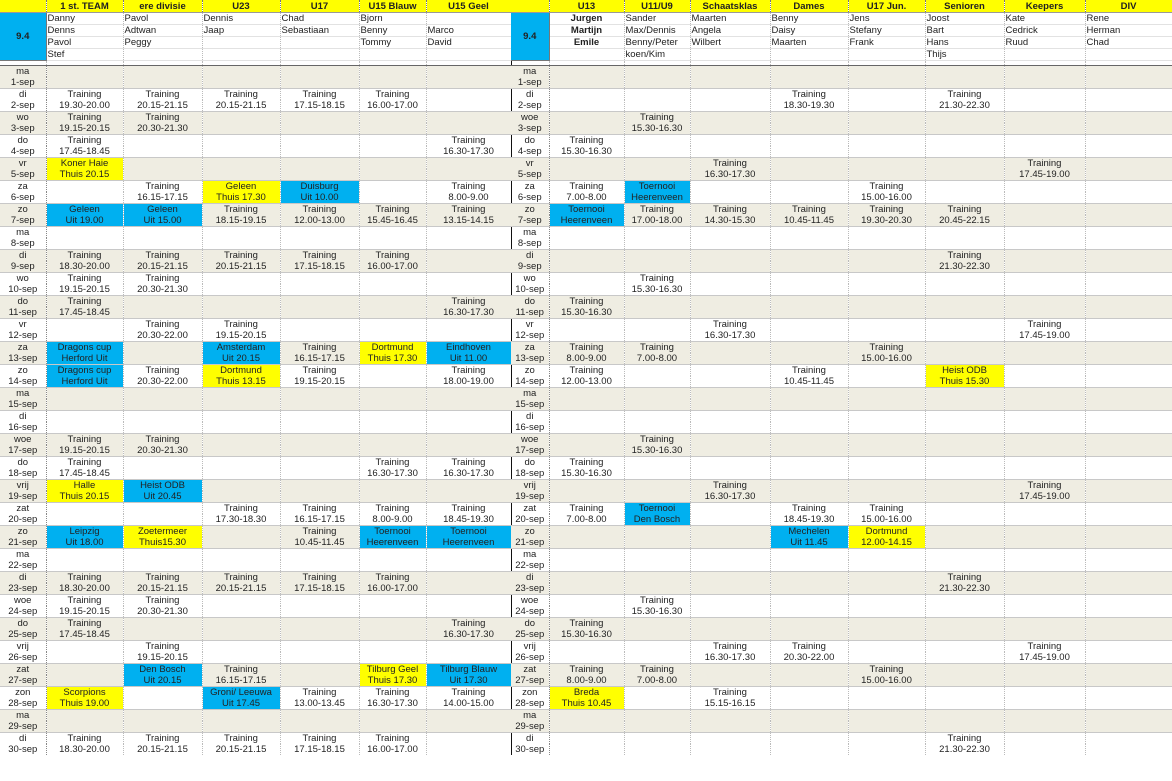  I want to click on event-time: 14.30-15.30, so click(730, 221).